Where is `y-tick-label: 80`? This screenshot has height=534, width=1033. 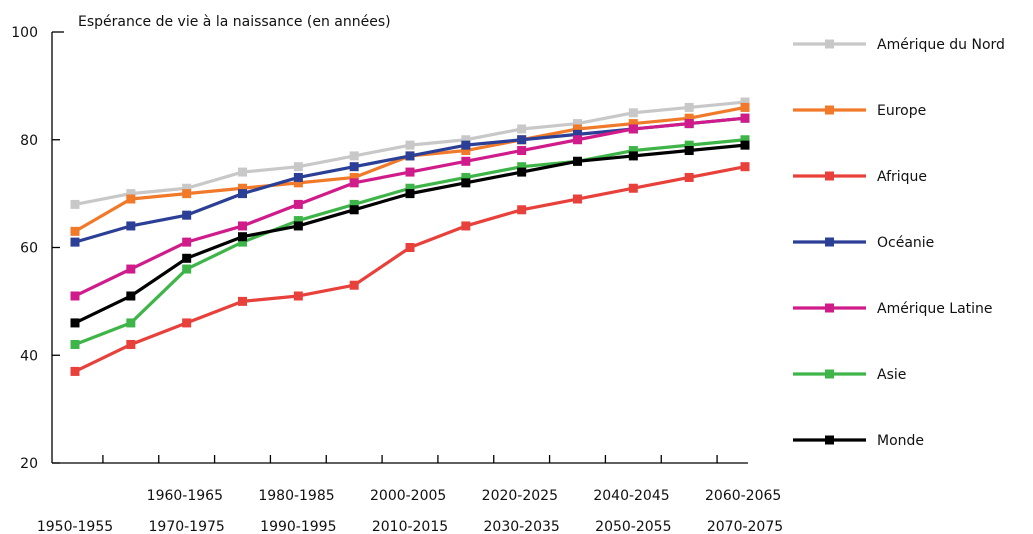
y-tick-label: 80 is located at coordinates (29, 141).